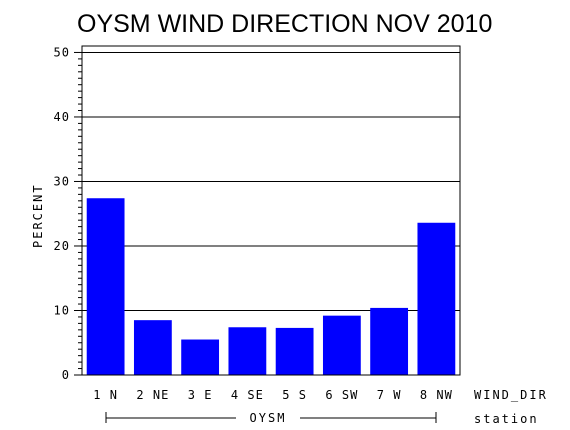  What do you see at coordinates (506, 419) in the screenshot?
I see `station-axis-label: station` at bounding box center [506, 419].